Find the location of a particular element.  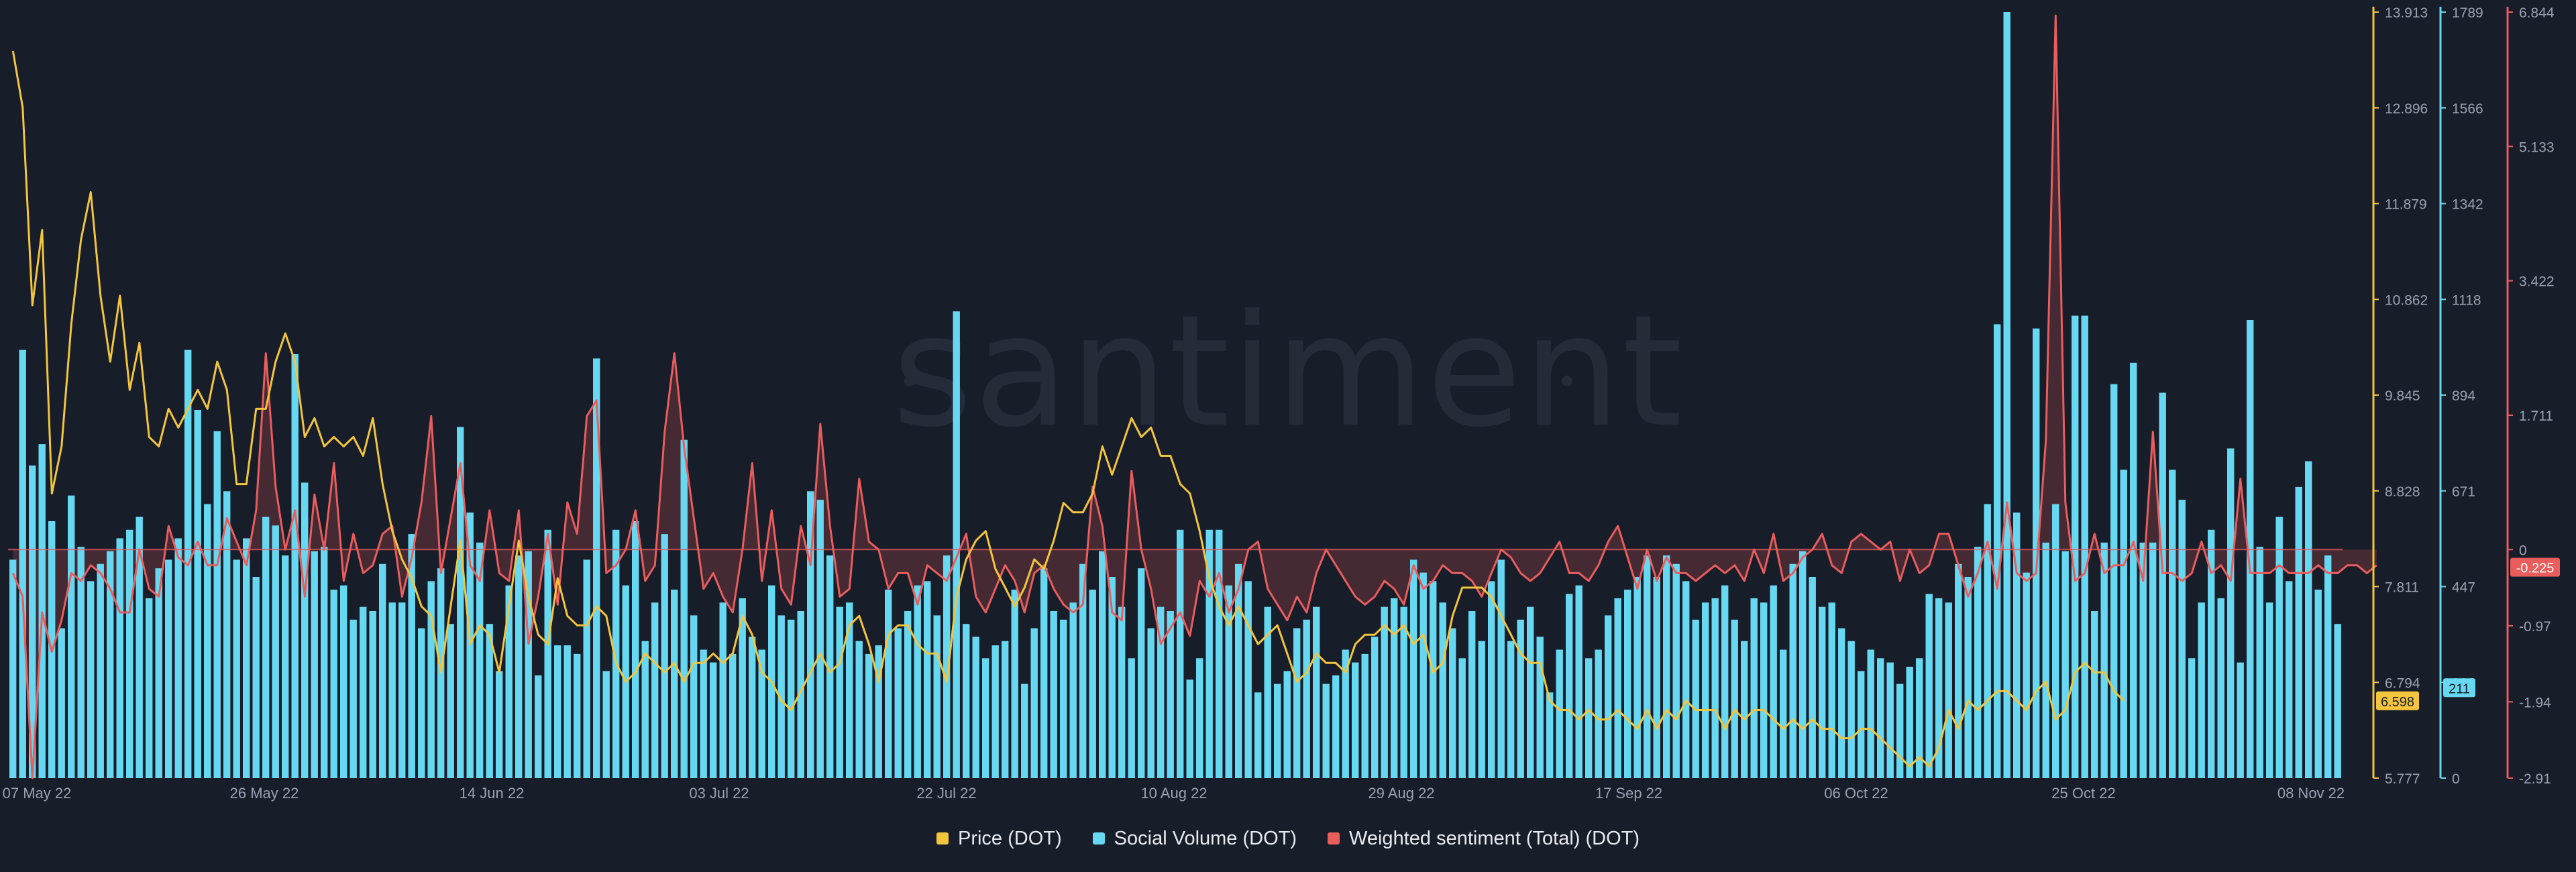

social-volume-current-badge is located at coordinates (2459, 688).